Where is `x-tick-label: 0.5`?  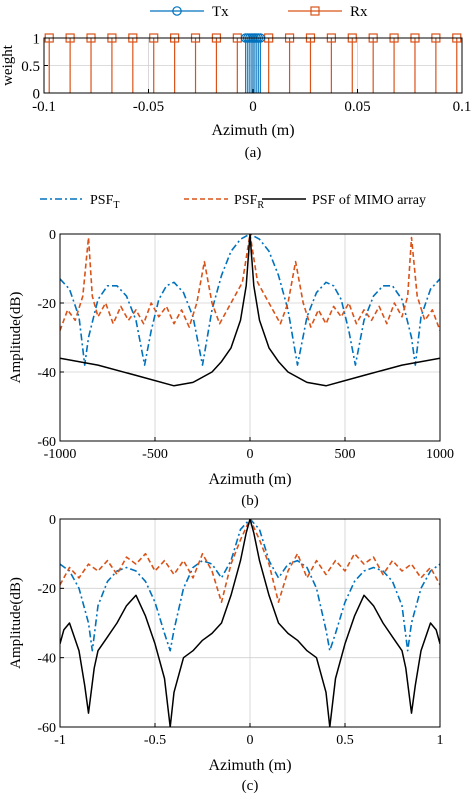 x-tick-label: 0.5 is located at coordinates (345, 740).